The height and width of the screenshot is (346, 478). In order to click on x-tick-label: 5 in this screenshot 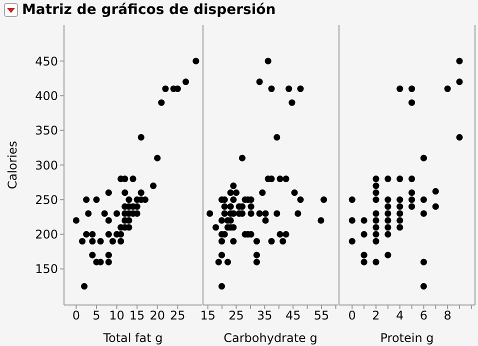, I will do `click(96, 315)`.